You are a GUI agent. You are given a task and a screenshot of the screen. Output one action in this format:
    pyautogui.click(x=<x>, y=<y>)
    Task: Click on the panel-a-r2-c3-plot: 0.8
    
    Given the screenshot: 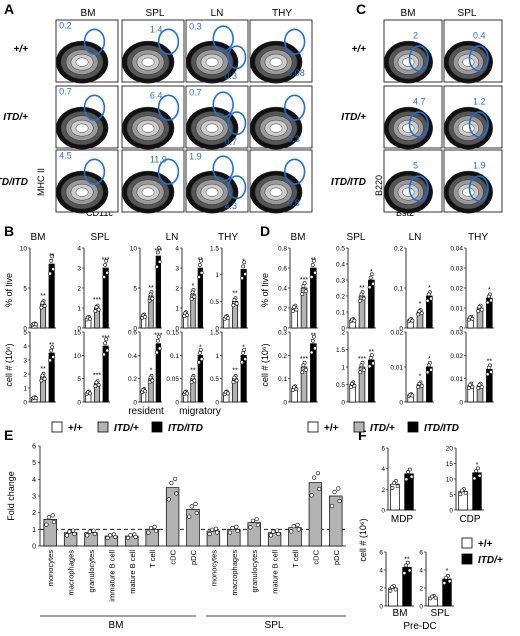 What is the action you would take?
    pyautogui.click(x=281, y=181)
    